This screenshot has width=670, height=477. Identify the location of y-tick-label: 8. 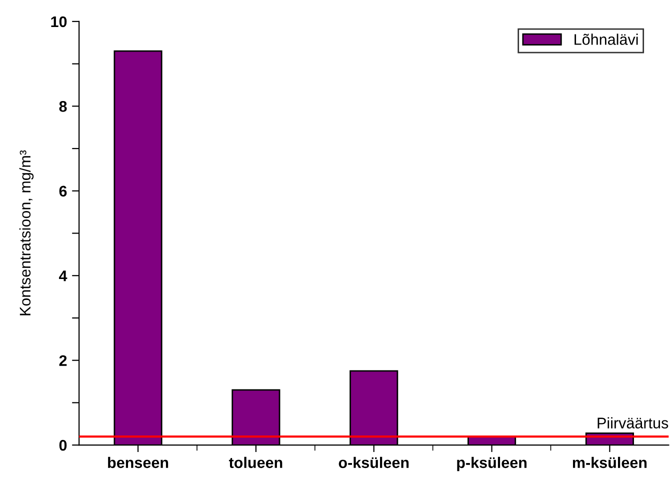
(63, 106).